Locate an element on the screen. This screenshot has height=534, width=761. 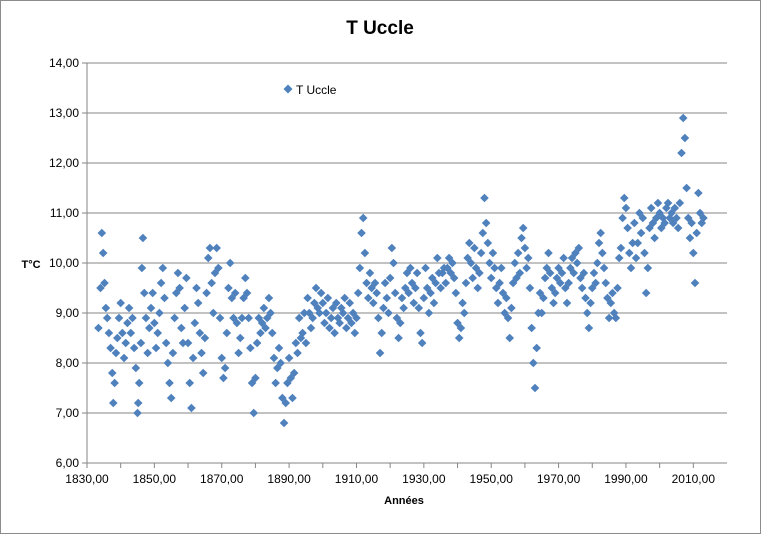
y-tick-label: 10,00 is located at coordinates (64, 263).